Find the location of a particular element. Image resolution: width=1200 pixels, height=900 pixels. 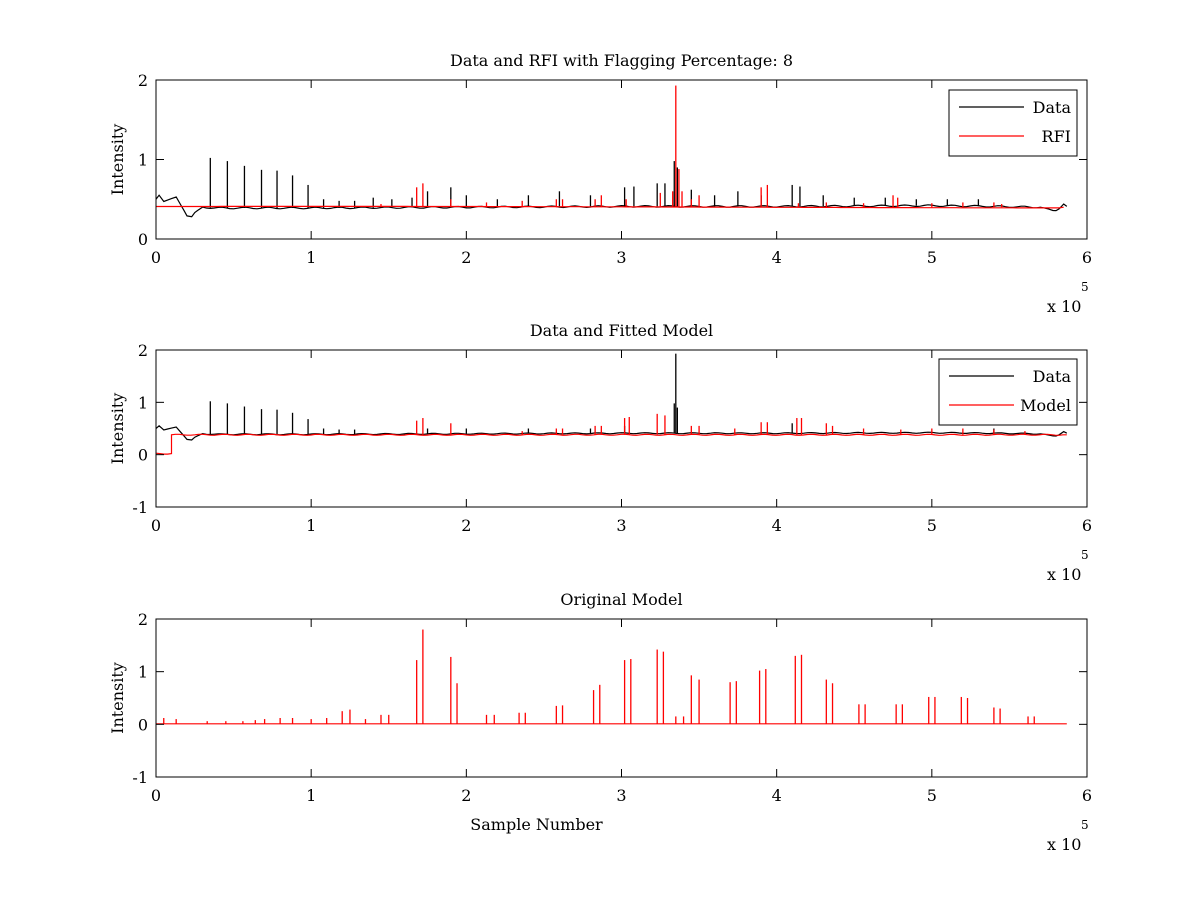

chart-title: Data and Fitted Model is located at coordinates (621, 330).